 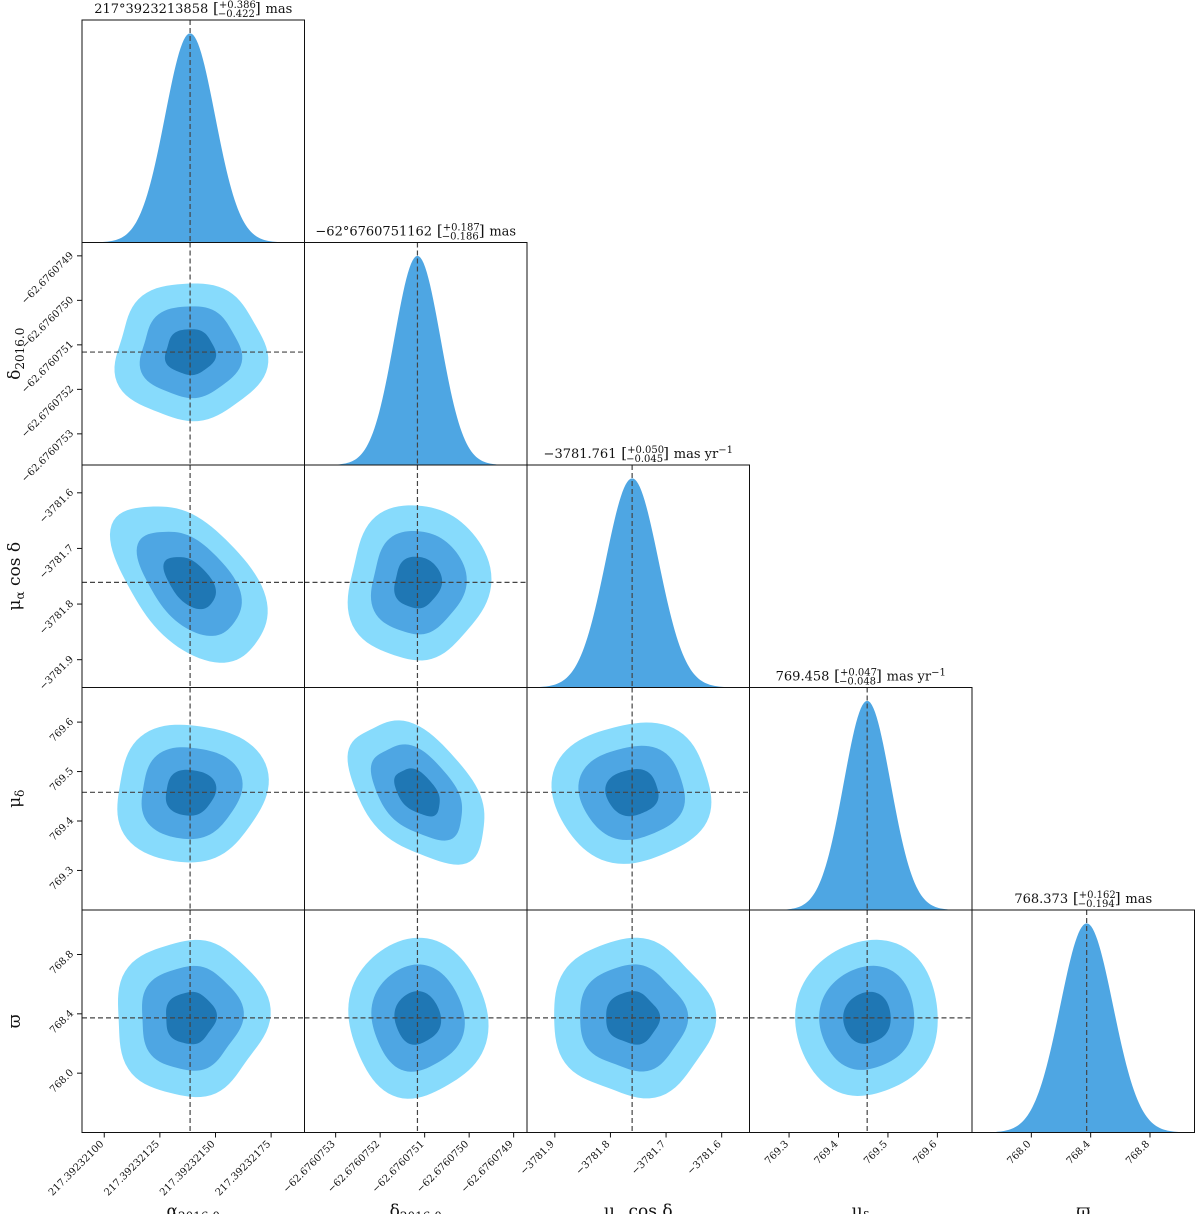 I want to click on panel-1-1: −62°6760751162 [+0.187 −0.186] mas, so click(x=416, y=344).